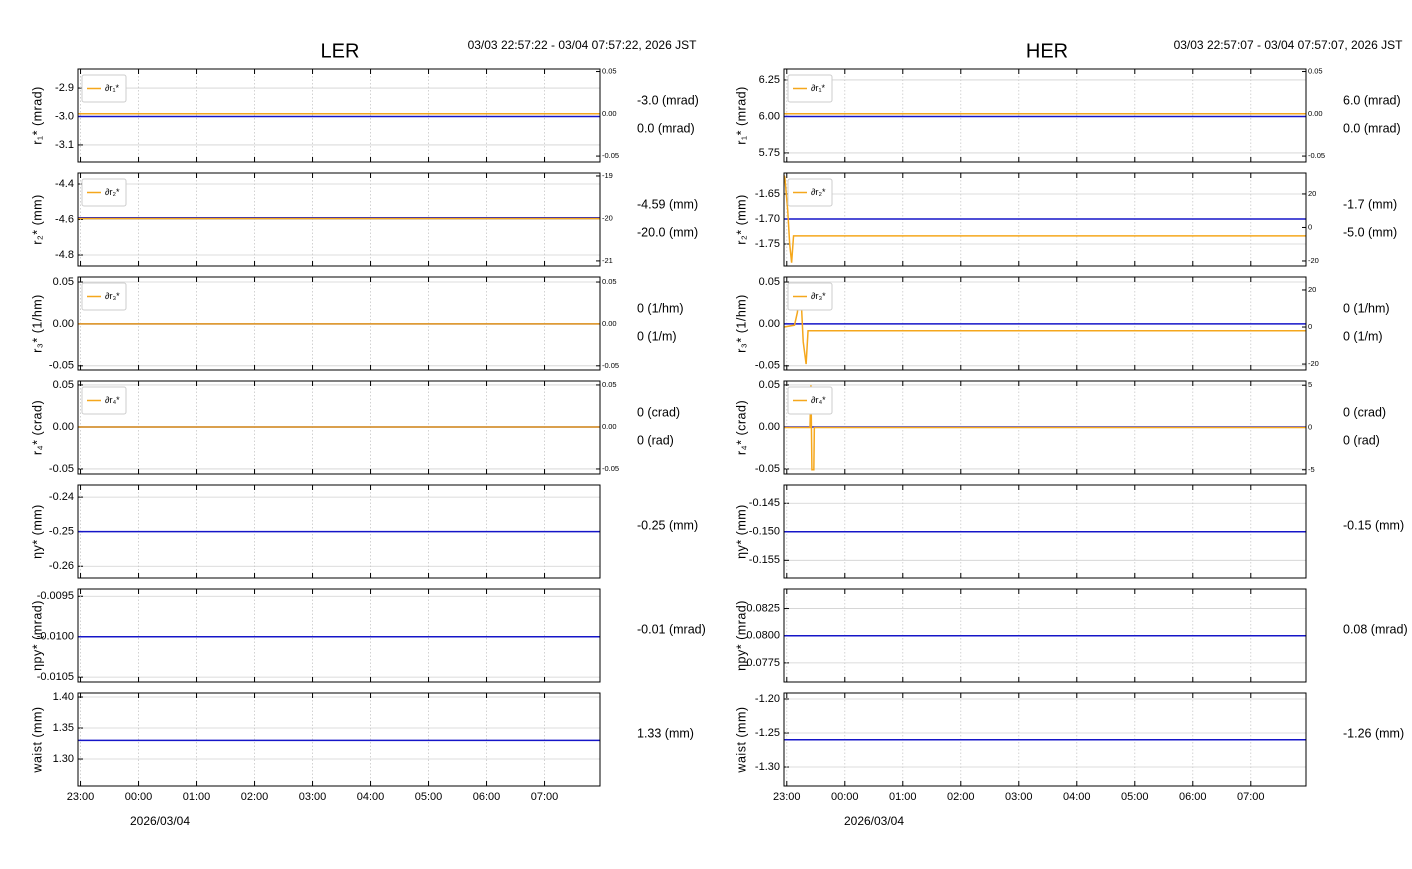 The image size is (1412, 869). Describe the element at coordinates (767, 699) in the screenshot. I see `y-tick-label: -1.20` at that location.